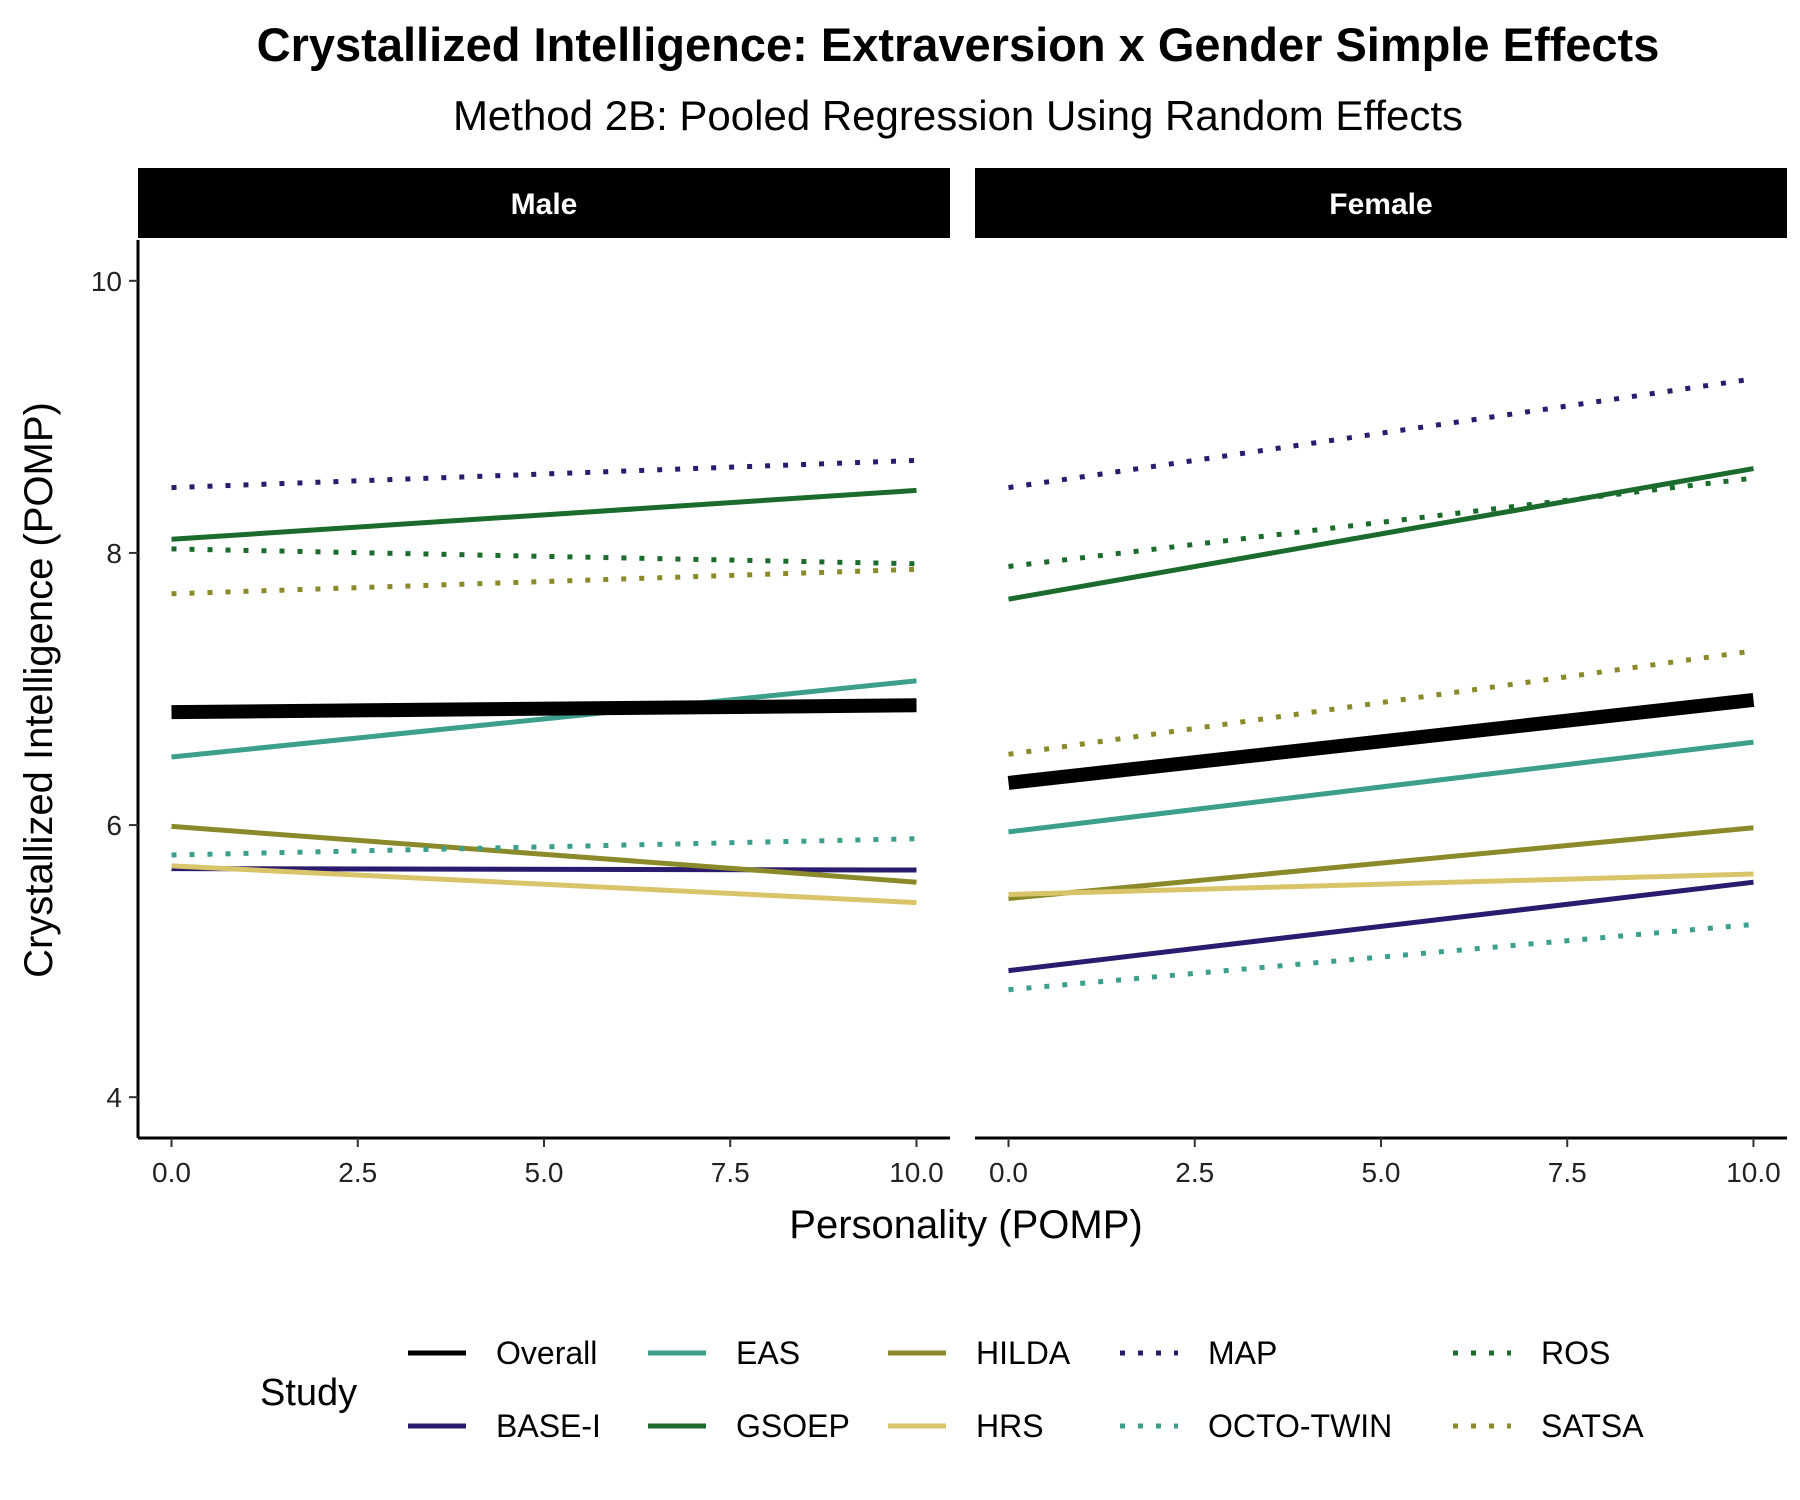 Image resolution: width=1800 pixels, height=1500 pixels. Describe the element at coordinates (1575, 1353) in the screenshot. I see `legend-label: ROS` at that location.